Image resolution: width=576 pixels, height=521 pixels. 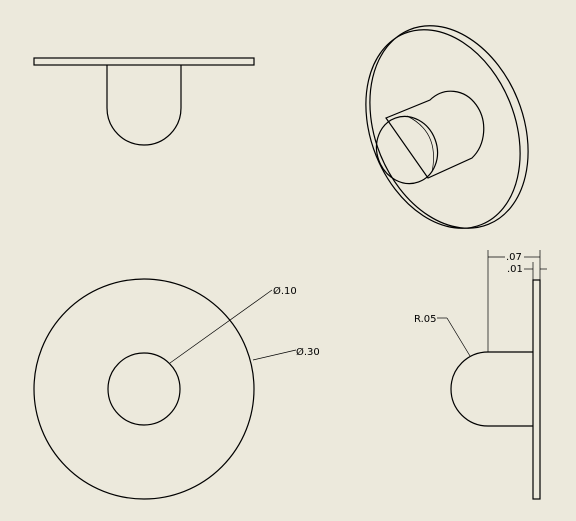 What do you see at coordinates (527, 269) in the screenshot?
I see `plate-thickness-dimension: .01` at bounding box center [527, 269].